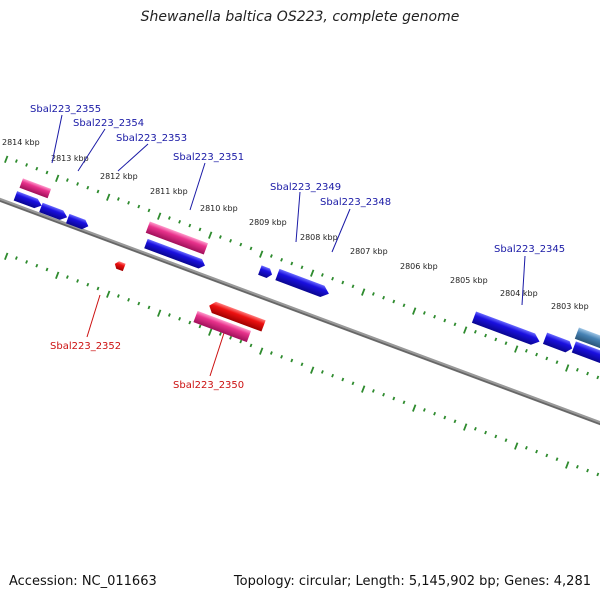 The image size is (600, 600). I want to click on kbp-label-2805: 2805 kbp, so click(469, 280).